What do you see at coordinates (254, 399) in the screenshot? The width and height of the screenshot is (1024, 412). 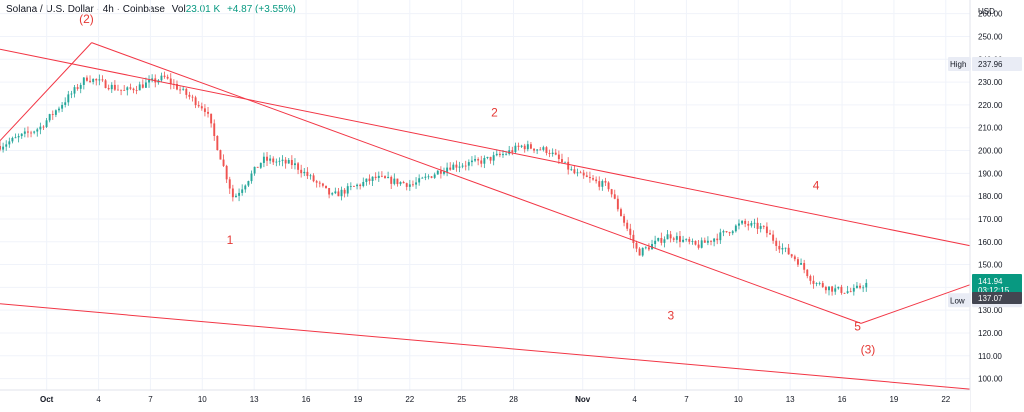 I see `time-tick-label: 13` at bounding box center [254, 399].